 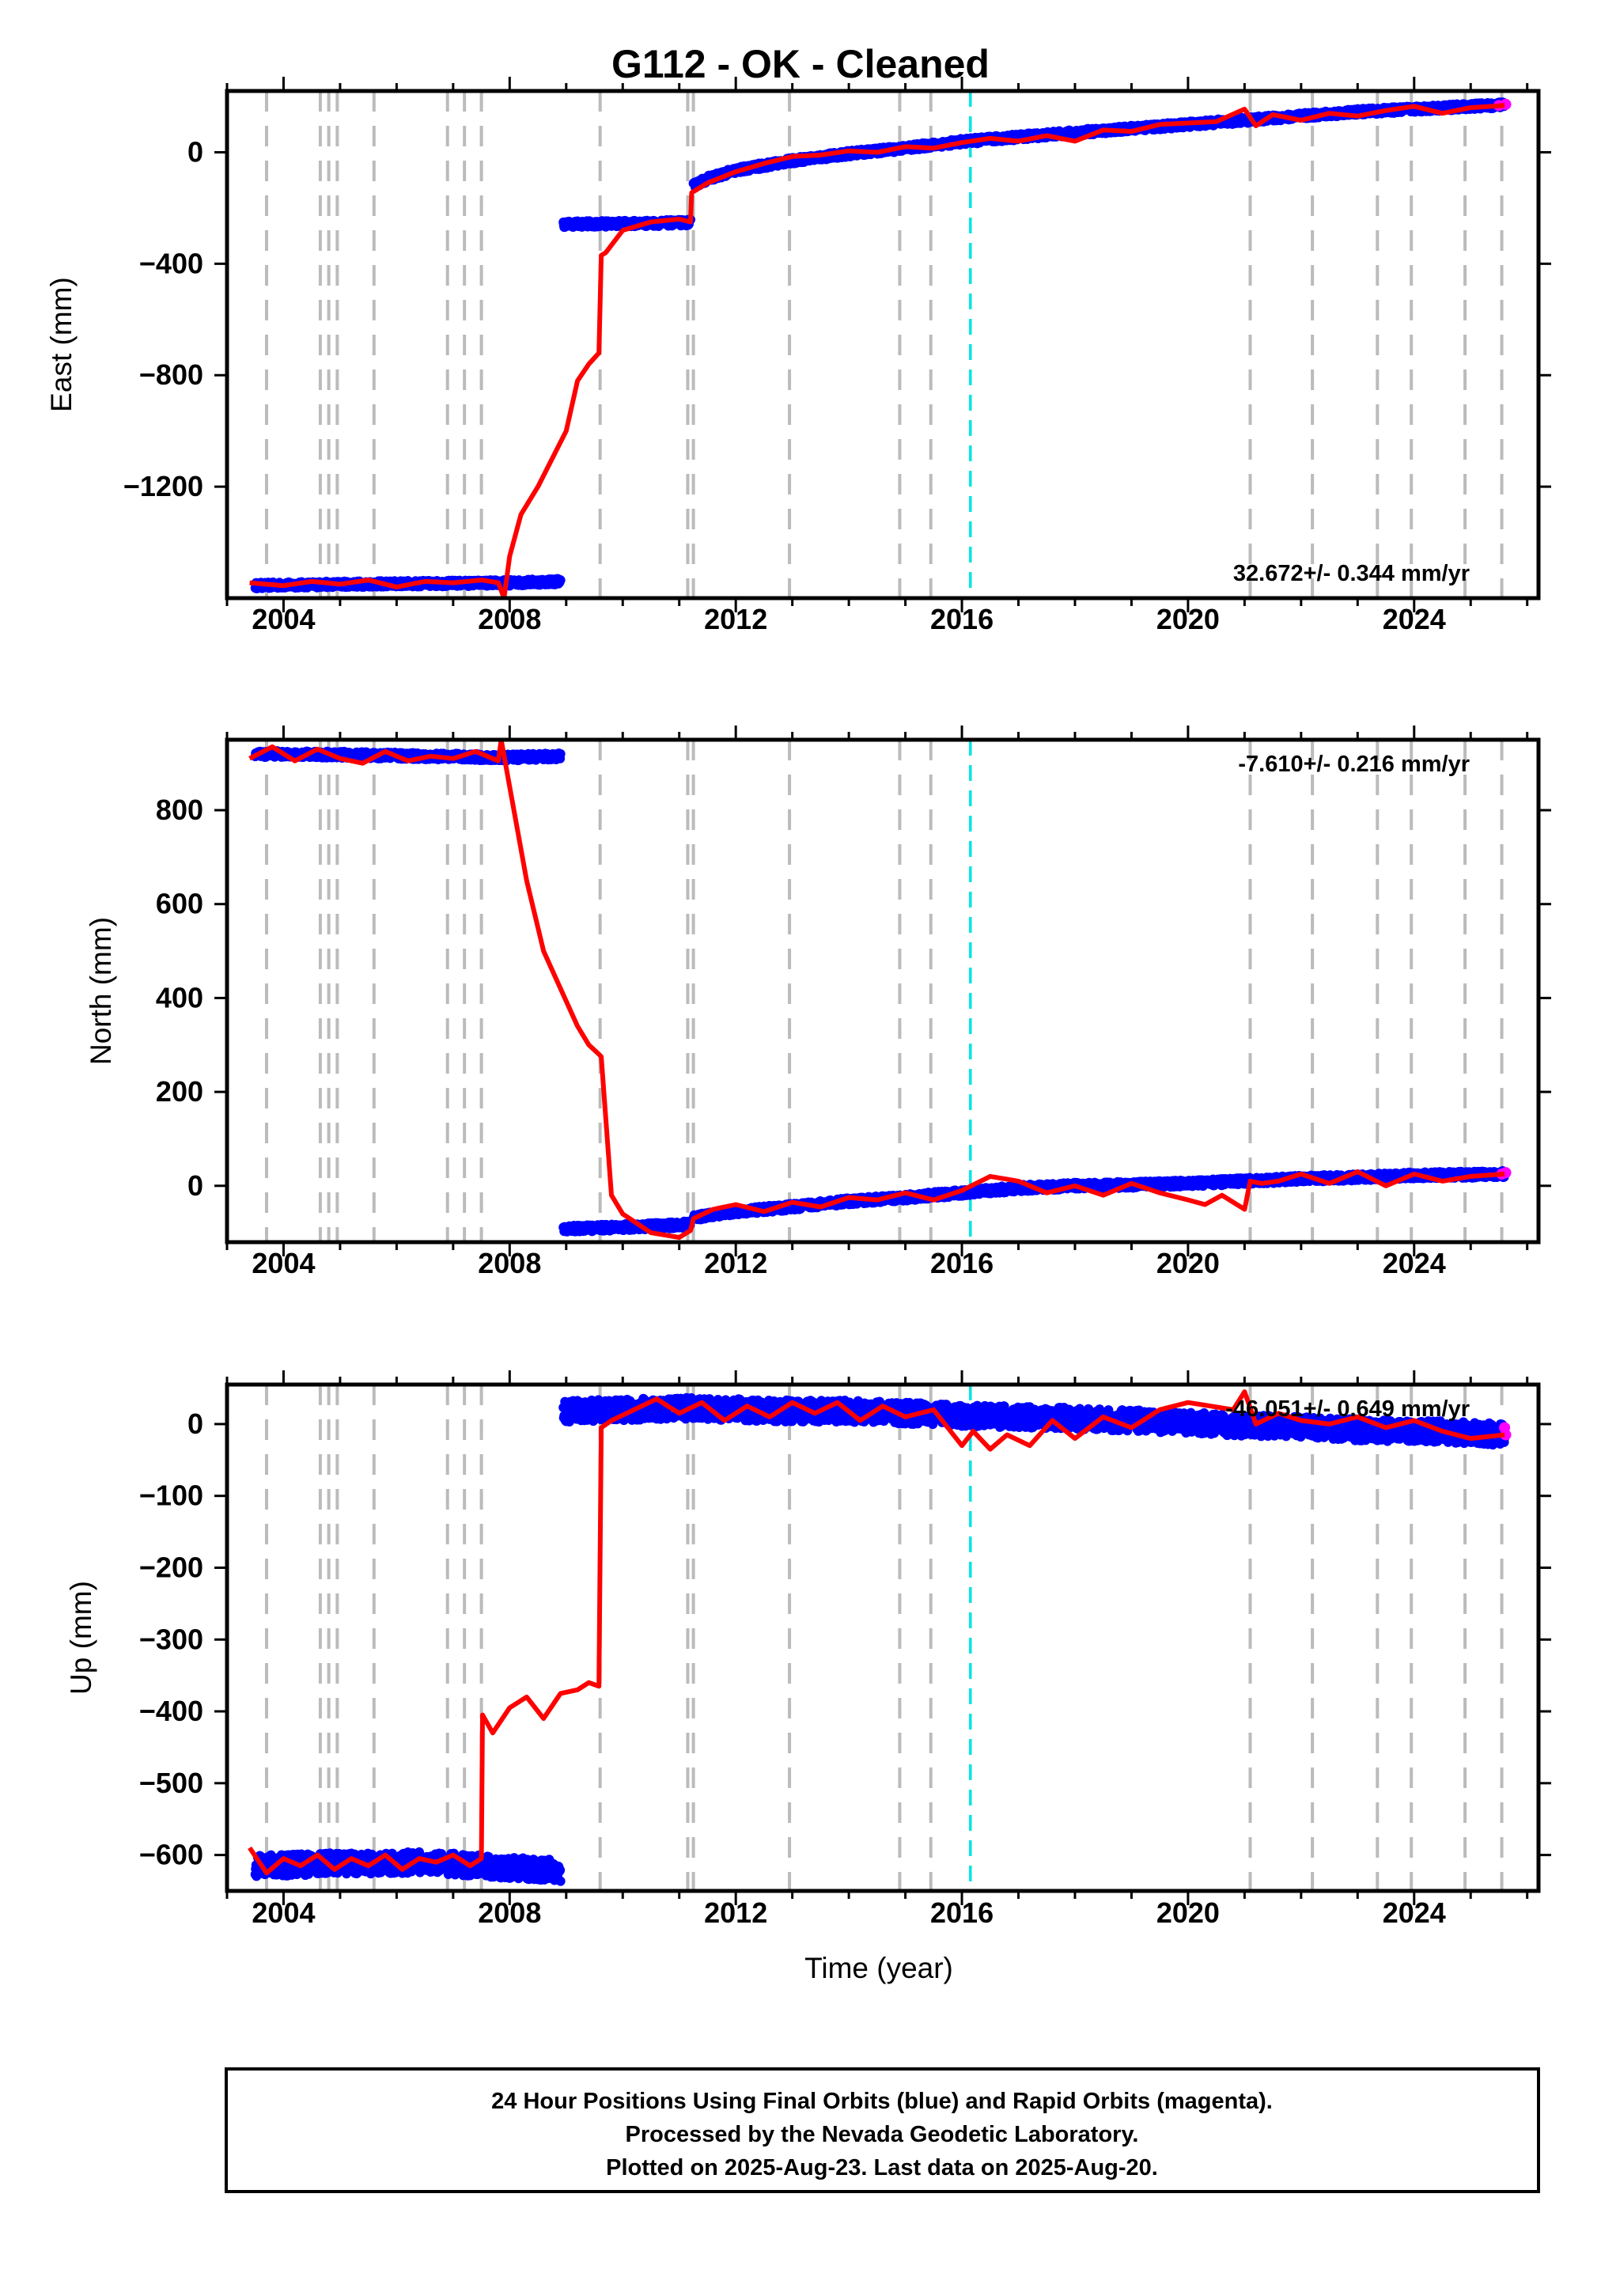 I want to click on rate-label: 32.672+/- 0.344 mm/yr, so click(x=1351, y=573).